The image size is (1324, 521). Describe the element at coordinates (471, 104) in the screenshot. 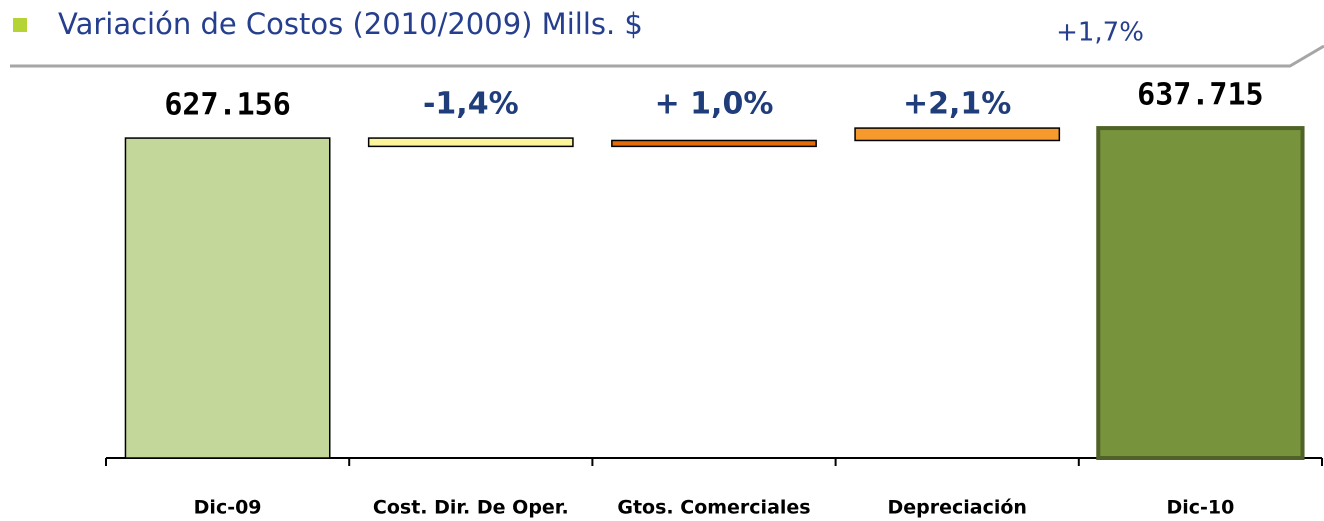

I see `change-label: -1,4%` at that location.